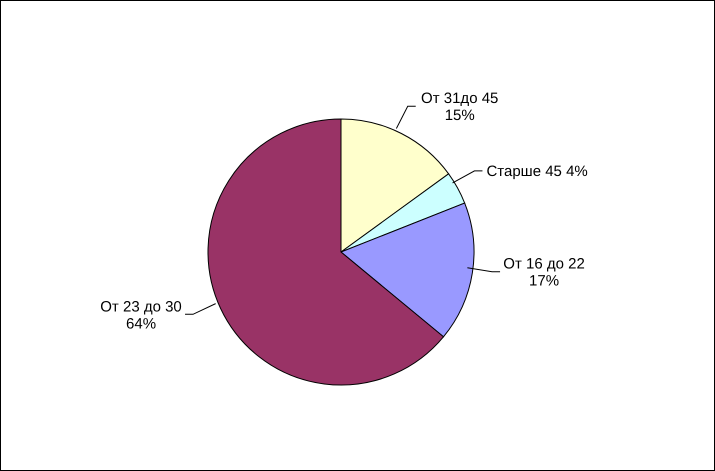 The width and height of the screenshot is (715, 471). Describe the element at coordinates (459, 99) in the screenshot. I see `slice-label: От 31до 45` at that location.